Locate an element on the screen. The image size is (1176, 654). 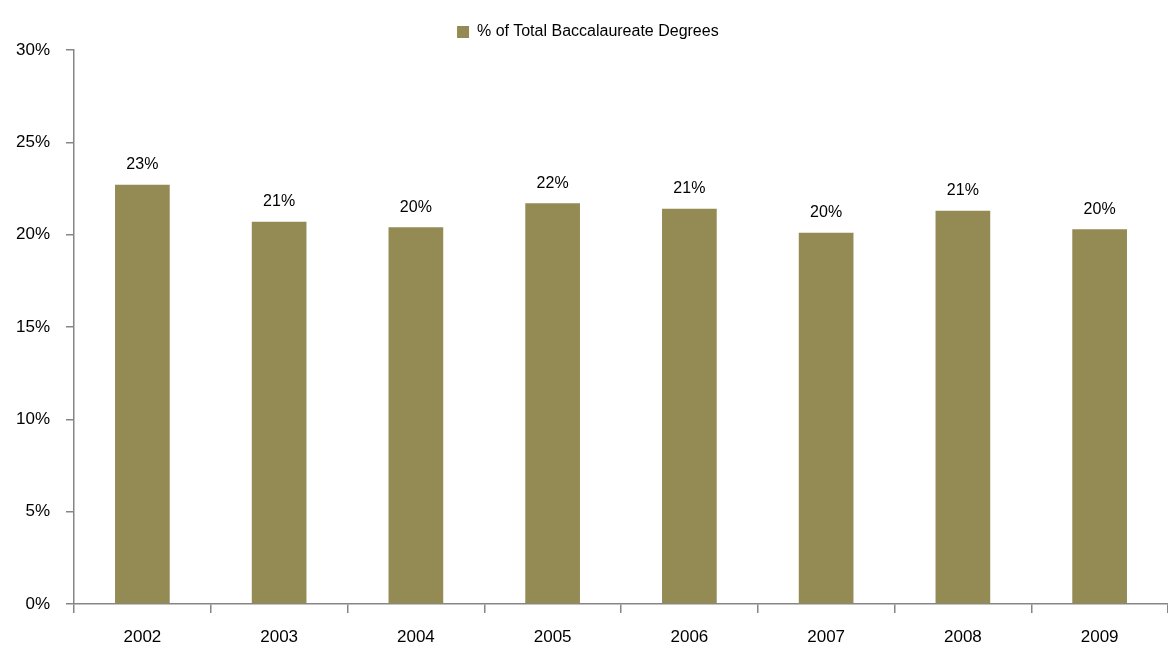
y-tick-label: 15% is located at coordinates (32, 326).